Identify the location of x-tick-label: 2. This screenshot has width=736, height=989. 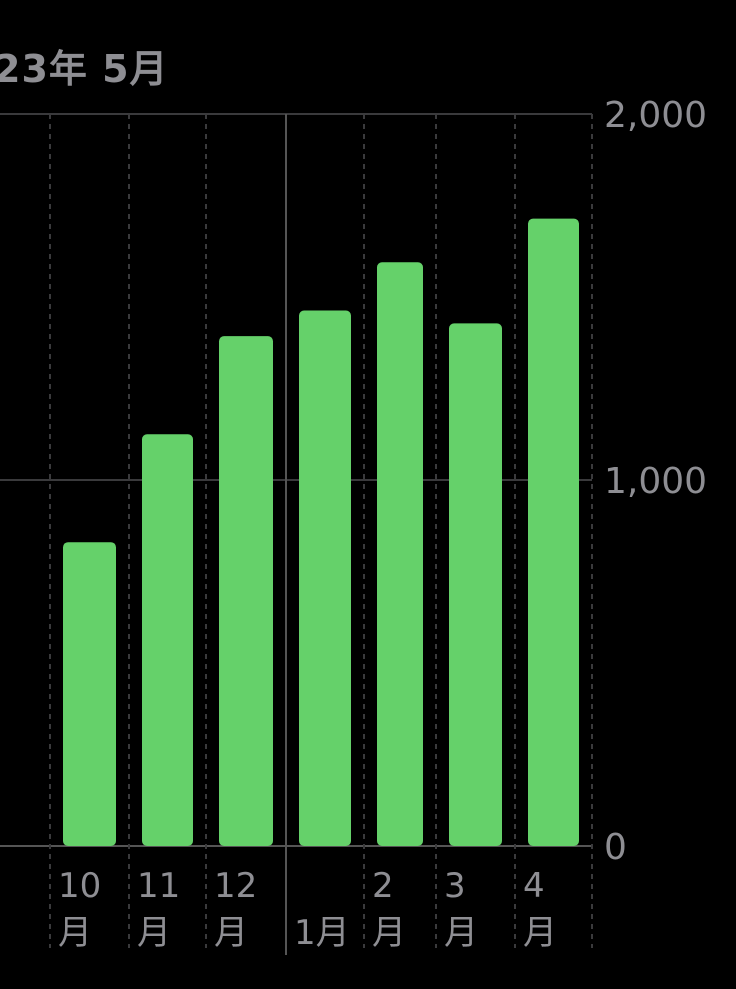
(383, 886).